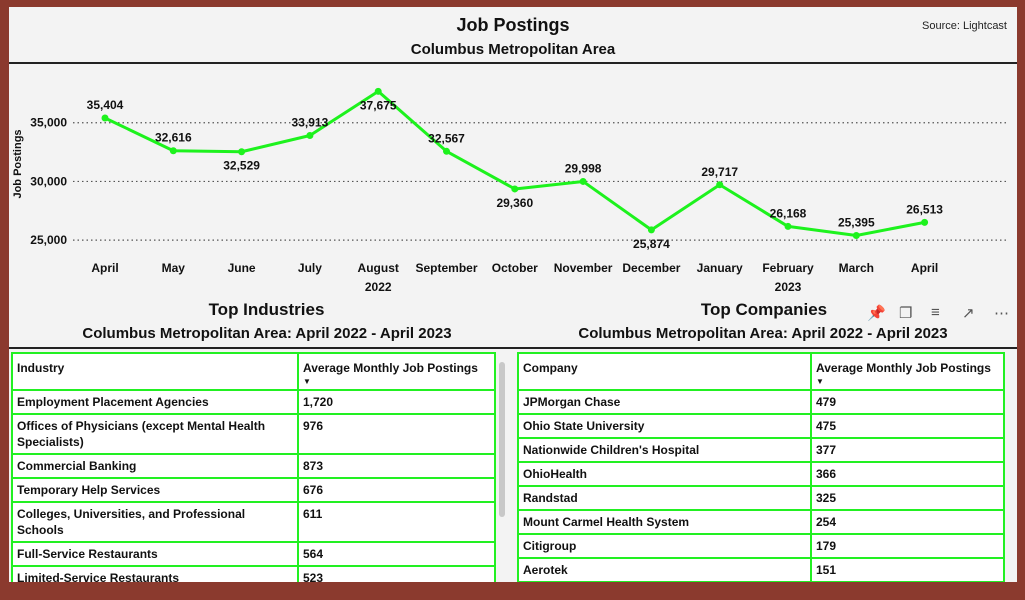 Image resolution: width=1025 pixels, height=600 pixels. I want to click on industry-column-header: Industry, so click(155, 371).